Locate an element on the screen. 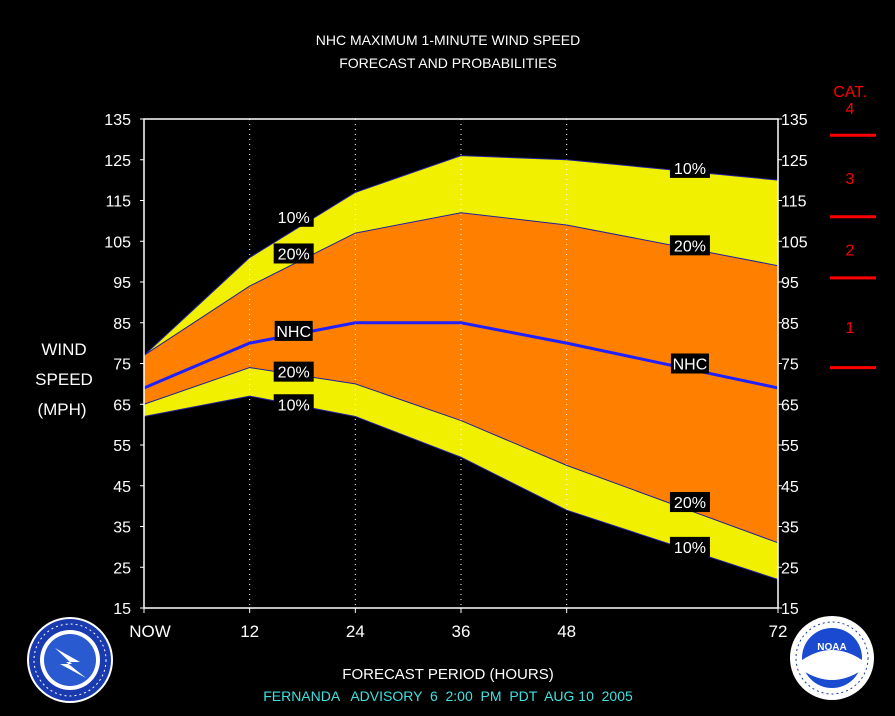 The height and width of the screenshot is (716, 895). y-tick-label-left-125: 125 is located at coordinates (117, 161).